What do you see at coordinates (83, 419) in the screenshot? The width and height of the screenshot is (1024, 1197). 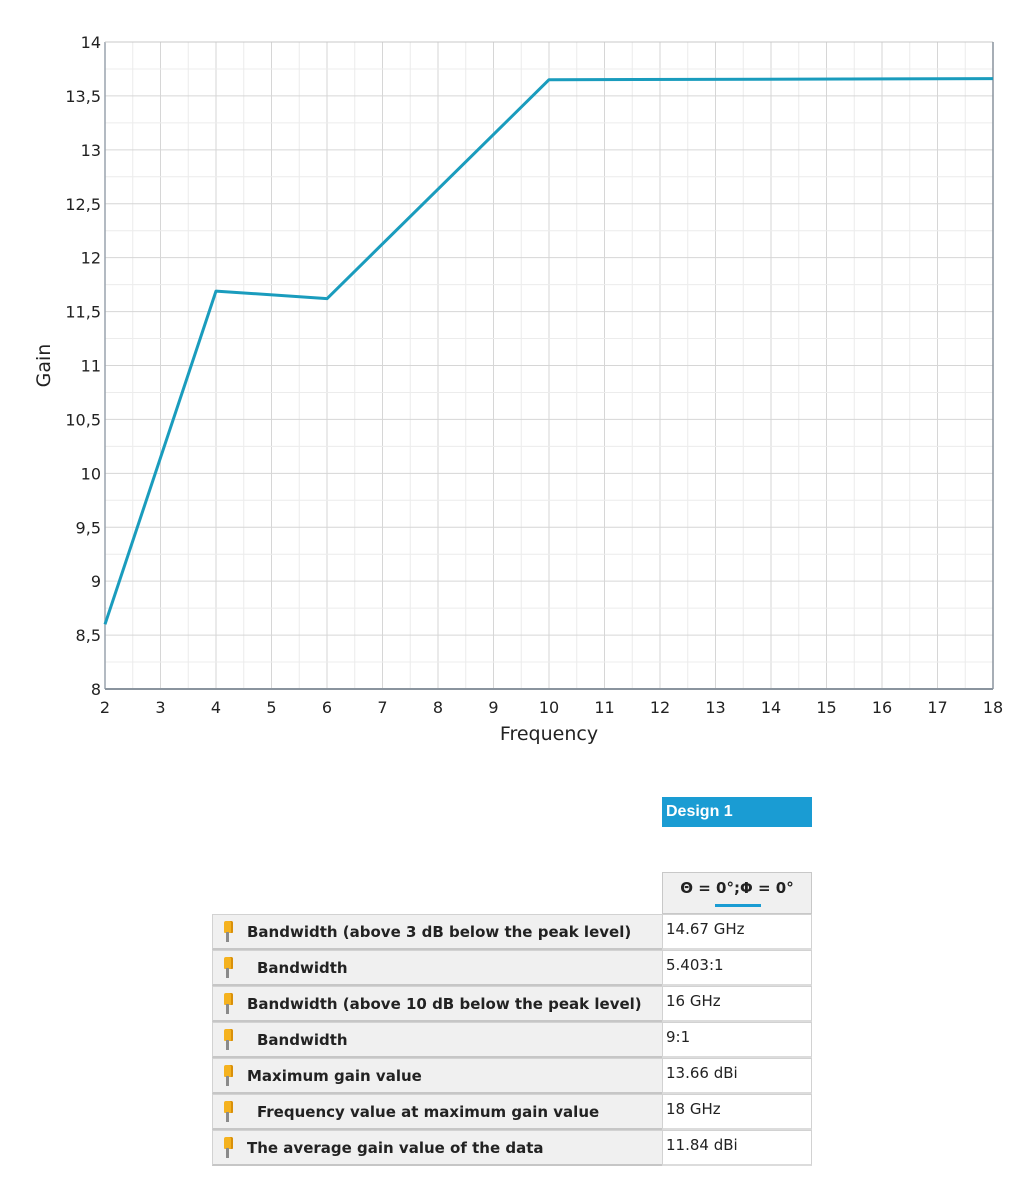 I see `y-tick-label: 10,5` at bounding box center [83, 419].